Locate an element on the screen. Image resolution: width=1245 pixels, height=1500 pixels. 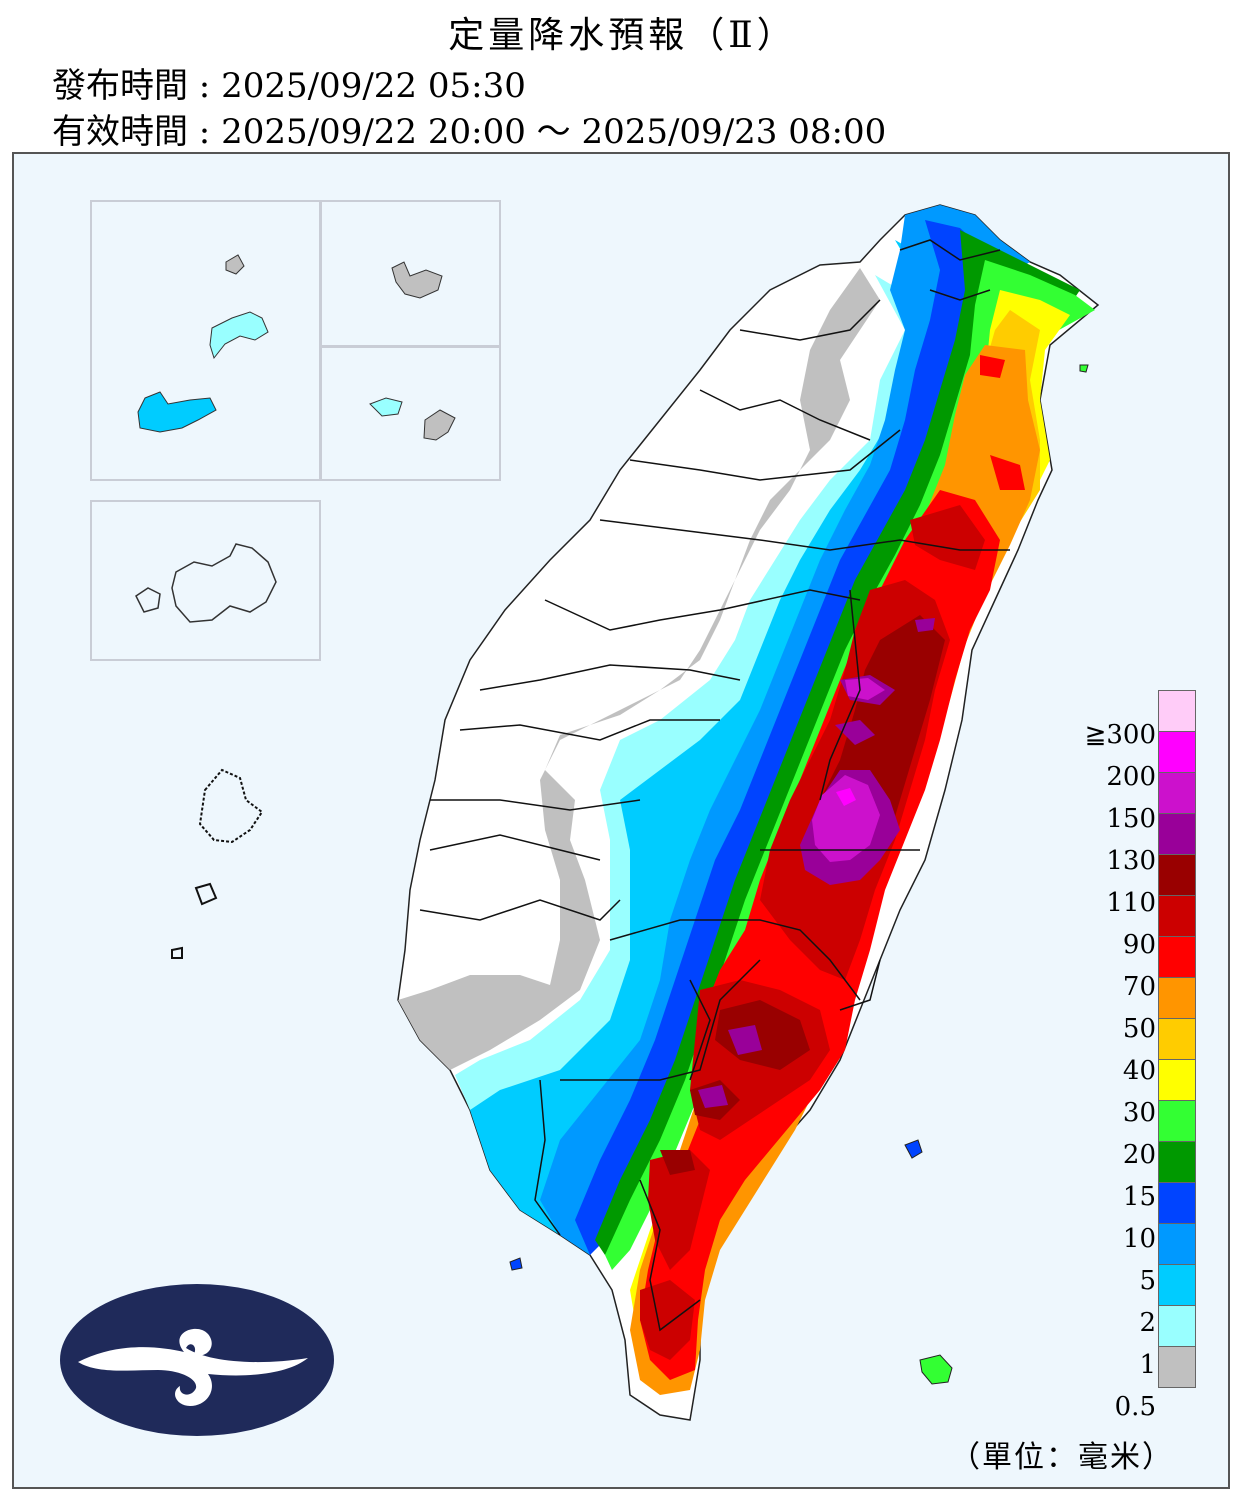
legend-label: 90 is located at coordinates (1139, 945).